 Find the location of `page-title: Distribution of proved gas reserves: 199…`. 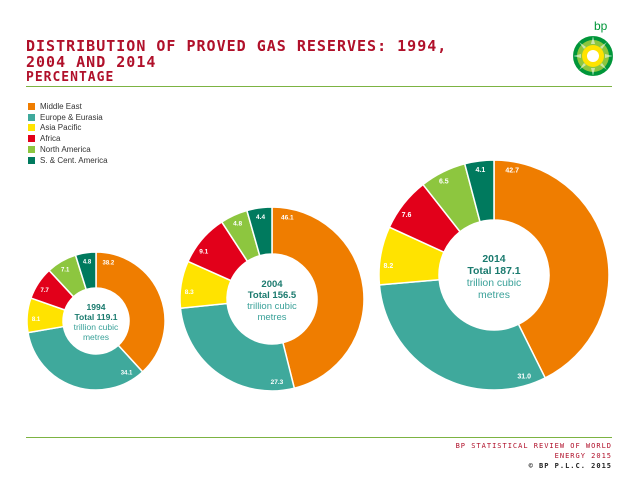

page-title: Distribution of proved gas reserves: 199… is located at coordinates (306, 54).